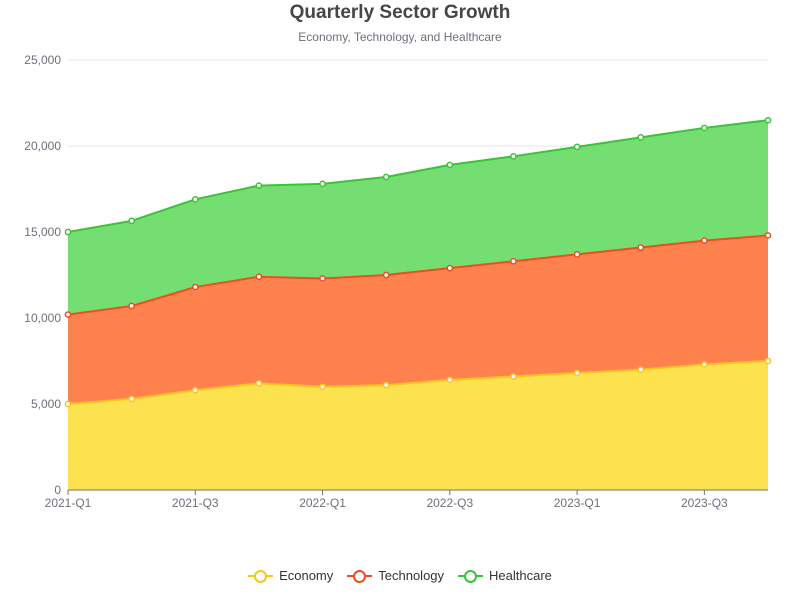 This screenshot has width=800, height=600. What do you see at coordinates (46, 404) in the screenshot?
I see `y-tick-label: 5,000` at bounding box center [46, 404].